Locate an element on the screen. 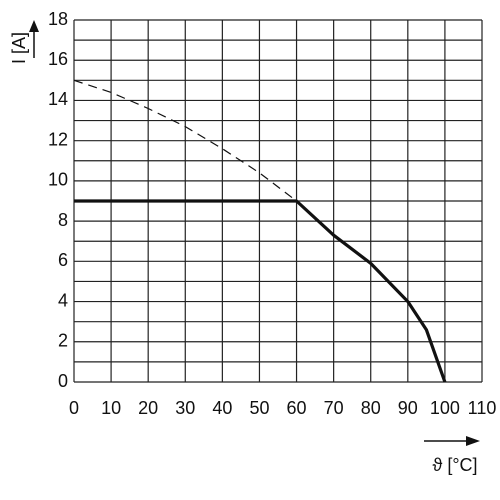 This screenshot has width=500, height=500. y-tick-label: 4 is located at coordinates (63, 300).